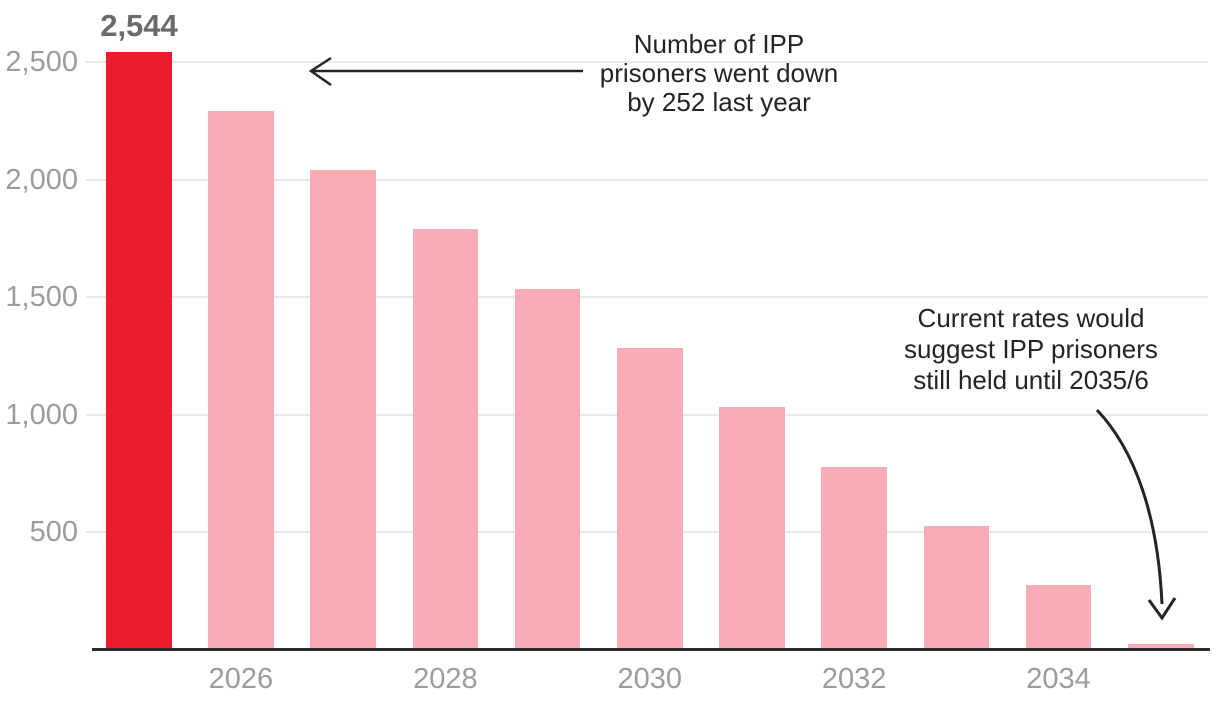 This screenshot has width=1220, height=710. Describe the element at coordinates (53, 532) in the screenshot. I see `y-axis-tick-label: 500` at that location.